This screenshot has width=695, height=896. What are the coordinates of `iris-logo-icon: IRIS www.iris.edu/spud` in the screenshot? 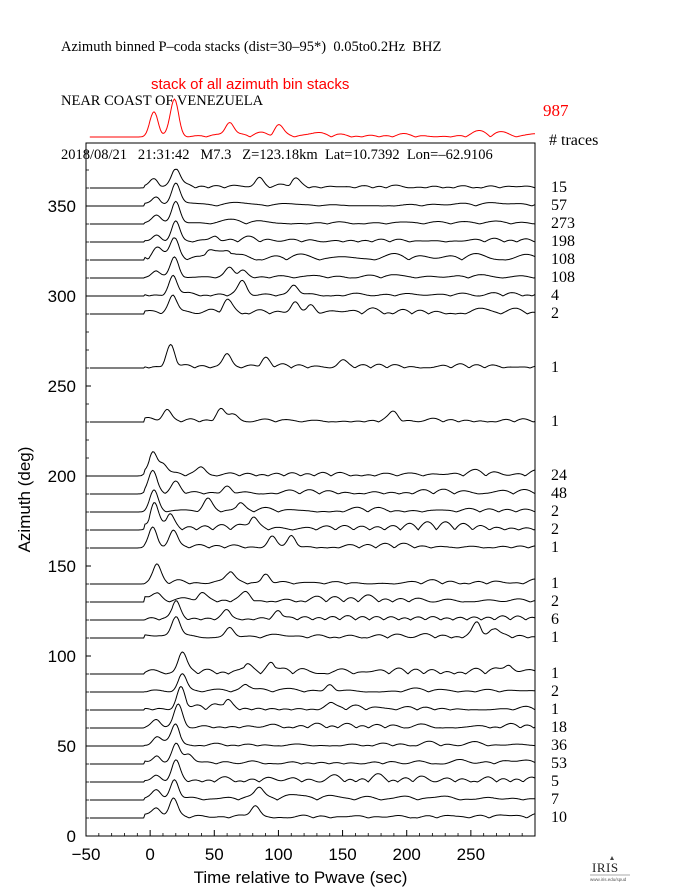 It's located at (610, 871).